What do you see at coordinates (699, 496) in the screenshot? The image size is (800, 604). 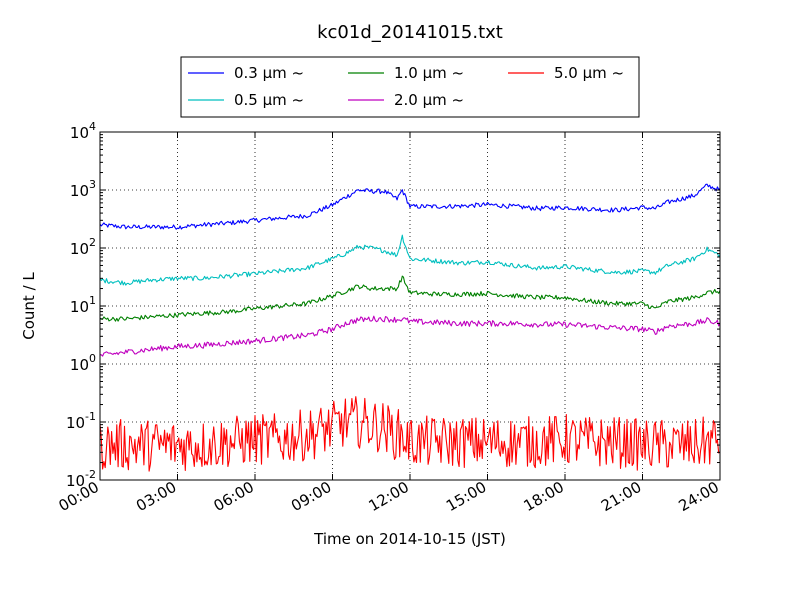 I see `x-tick-label: 24:00` at bounding box center [699, 496].